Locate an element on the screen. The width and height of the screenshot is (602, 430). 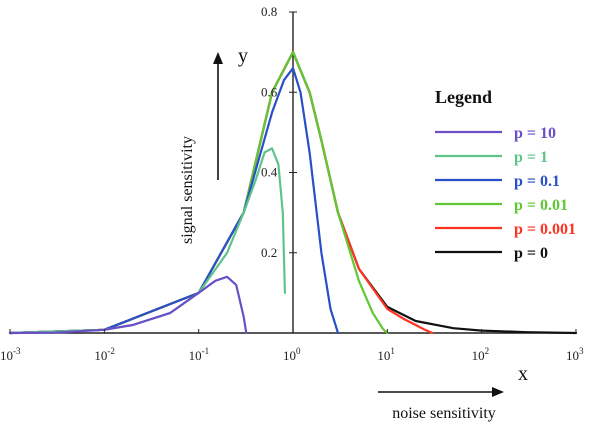
legend-label-p-0: p = 0 is located at coordinates (531, 253).